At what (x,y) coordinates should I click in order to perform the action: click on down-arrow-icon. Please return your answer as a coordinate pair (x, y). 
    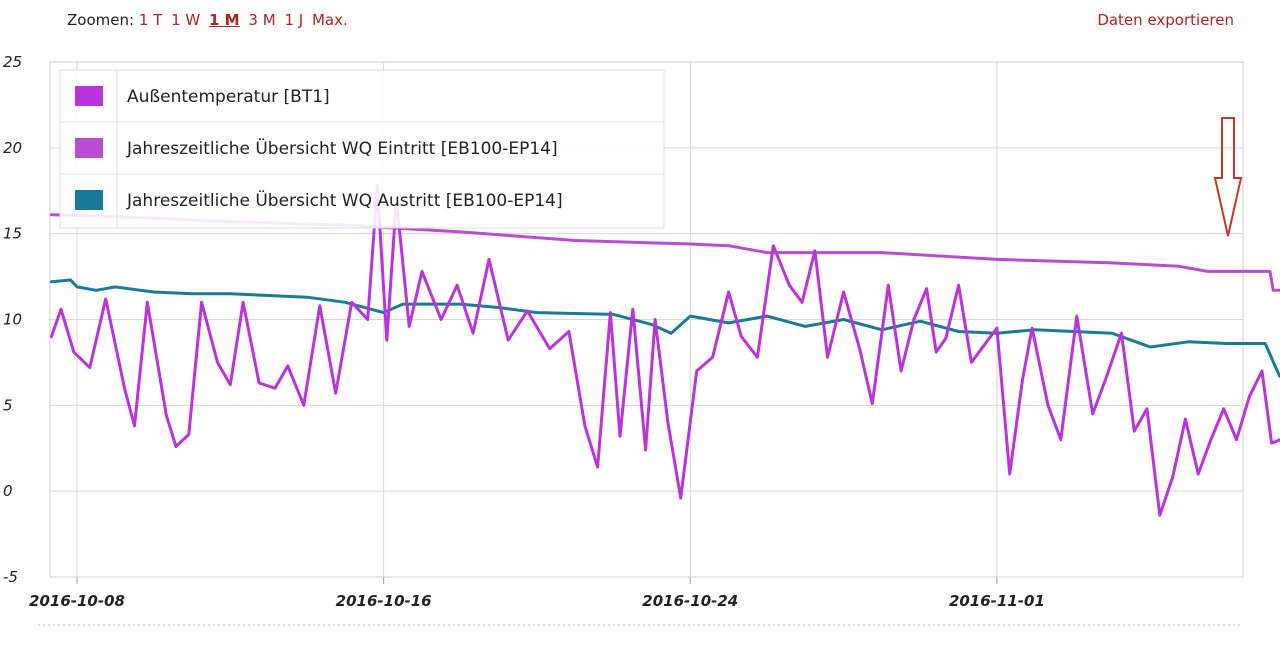
    Looking at the image, I should click on (1228, 177).